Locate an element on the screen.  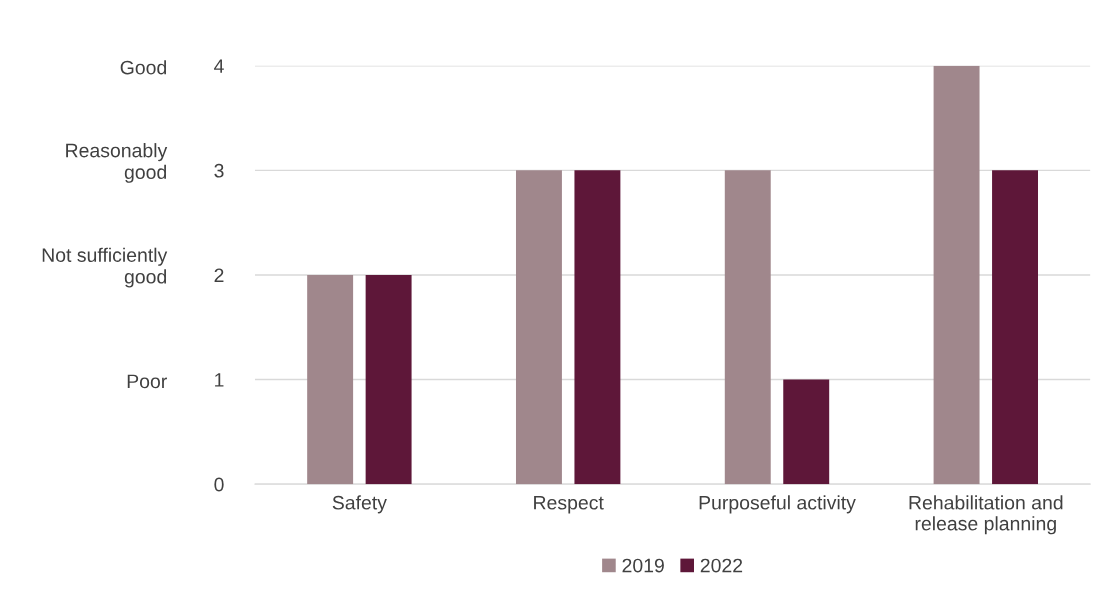
legend-label: 2022 is located at coordinates (721, 565).